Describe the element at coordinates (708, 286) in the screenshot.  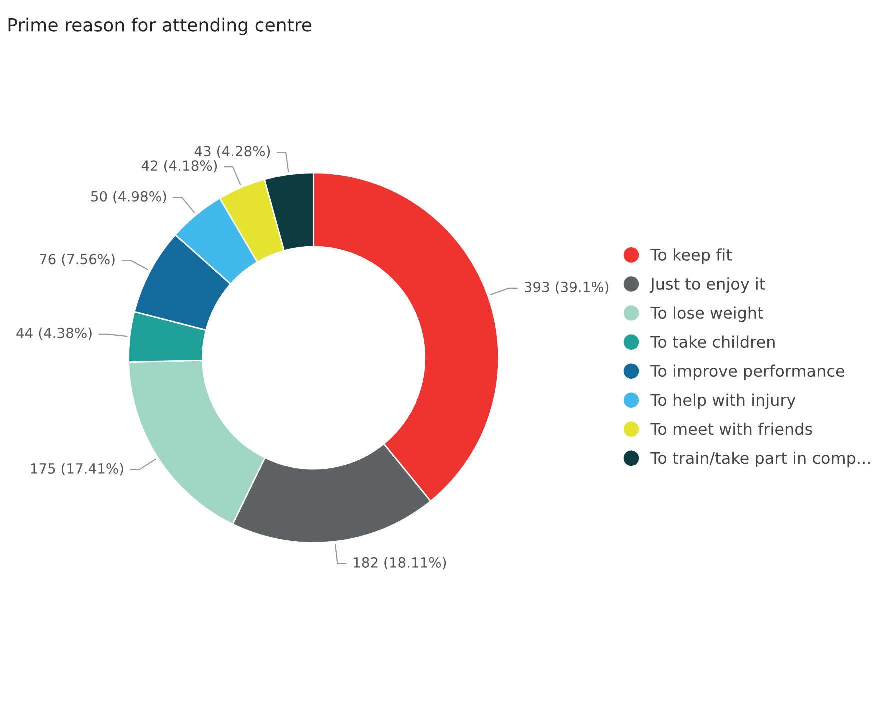
I see `legend-label: Just to enjoy it` at that location.